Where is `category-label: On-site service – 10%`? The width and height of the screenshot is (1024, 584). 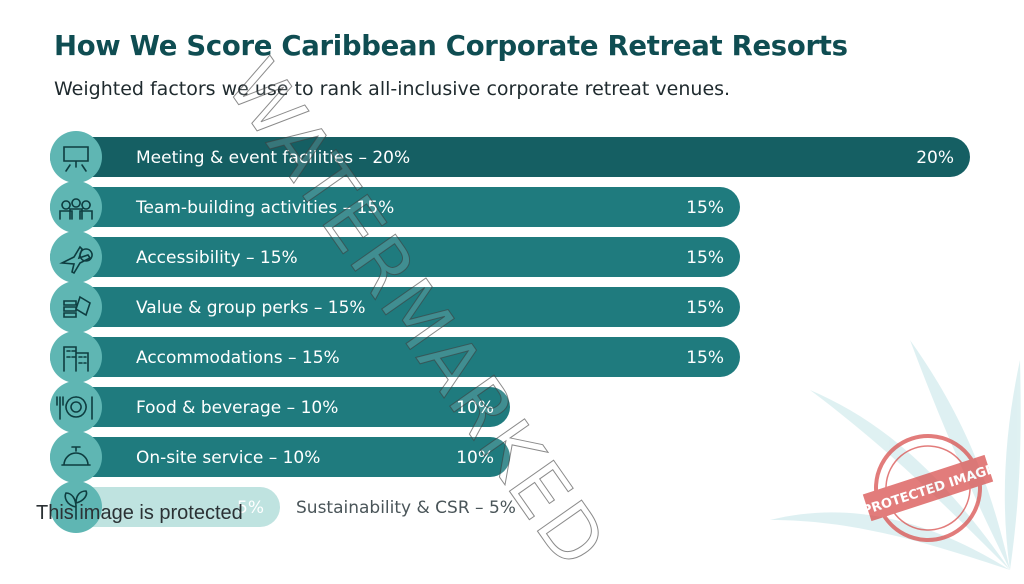
category-label: On-site service – 10% is located at coordinates (228, 458).